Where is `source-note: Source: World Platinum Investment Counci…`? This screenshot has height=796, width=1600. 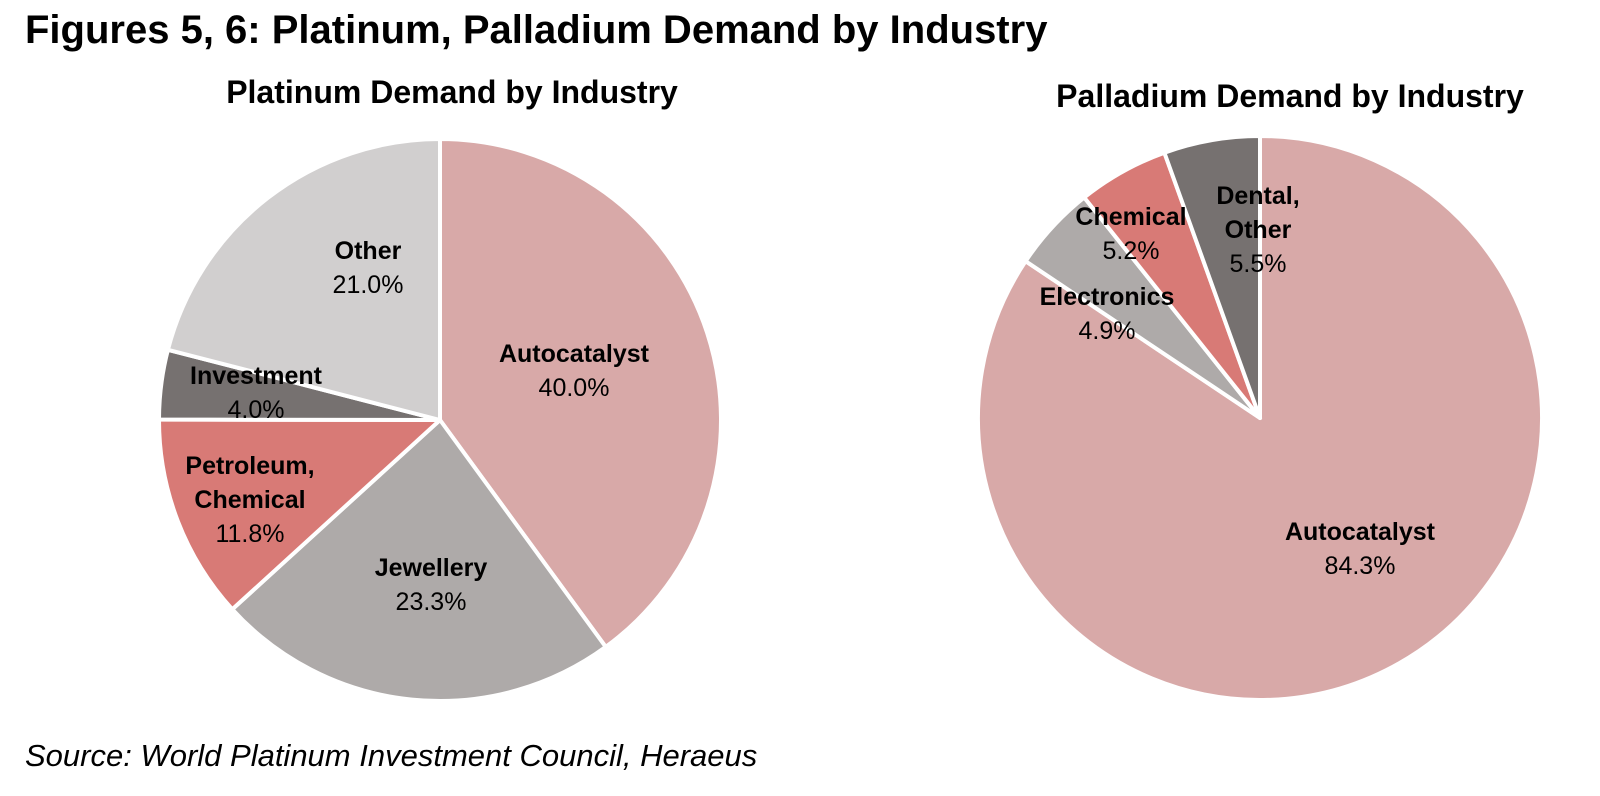 source-note: Source: World Platinum Investment Counci… is located at coordinates (391, 755).